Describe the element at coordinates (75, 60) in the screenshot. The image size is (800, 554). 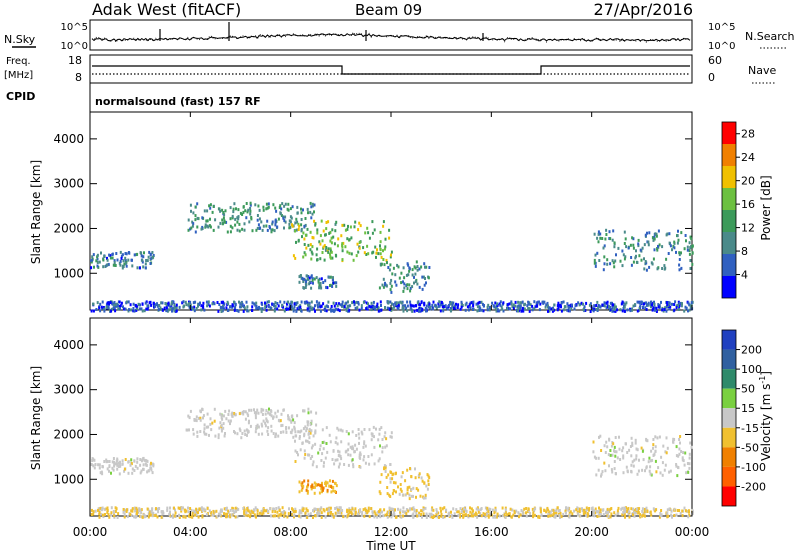
I see `freq-tick-top: 18` at that location.